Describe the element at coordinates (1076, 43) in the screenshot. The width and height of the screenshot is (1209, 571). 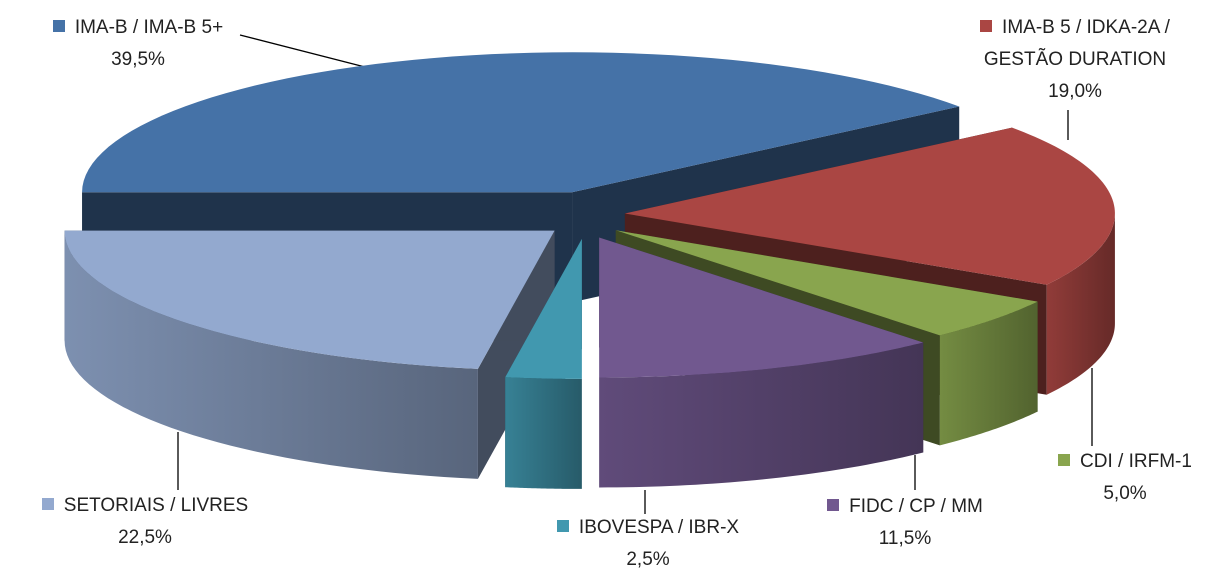
I see `category-label: IMA-B 5 / IDKA-2A / GESTÃO DURATION` at that location.